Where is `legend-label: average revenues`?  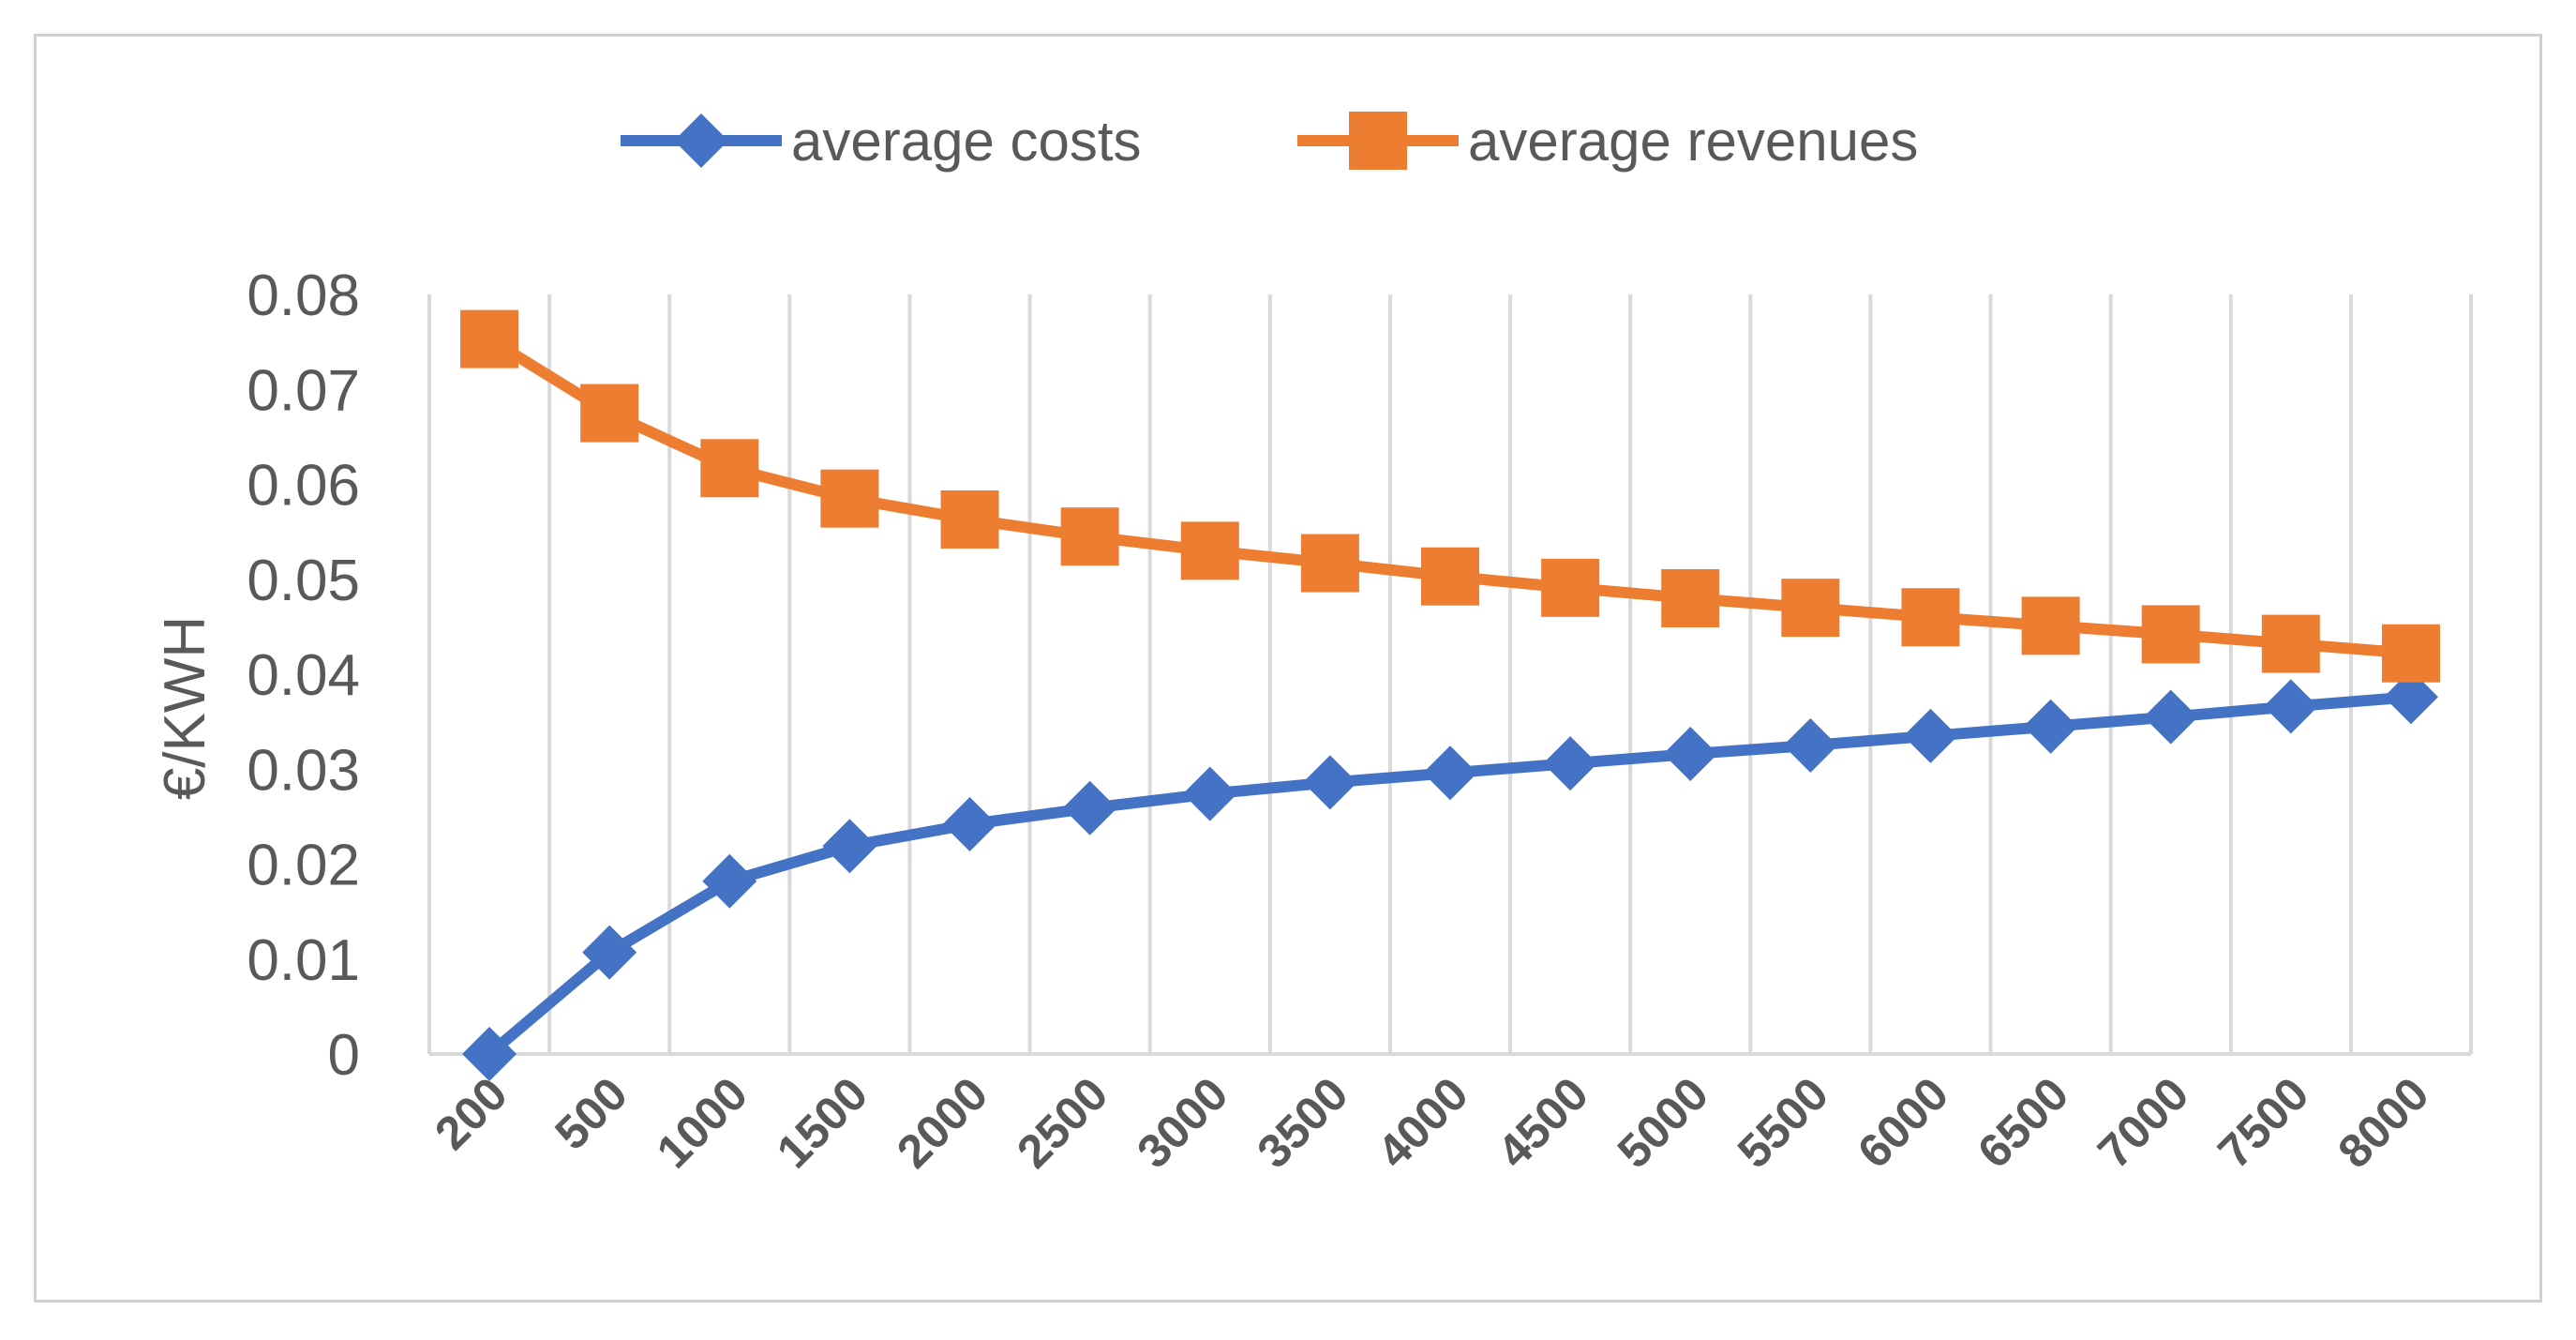
legend-label: average revenues is located at coordinates (1693, 141).